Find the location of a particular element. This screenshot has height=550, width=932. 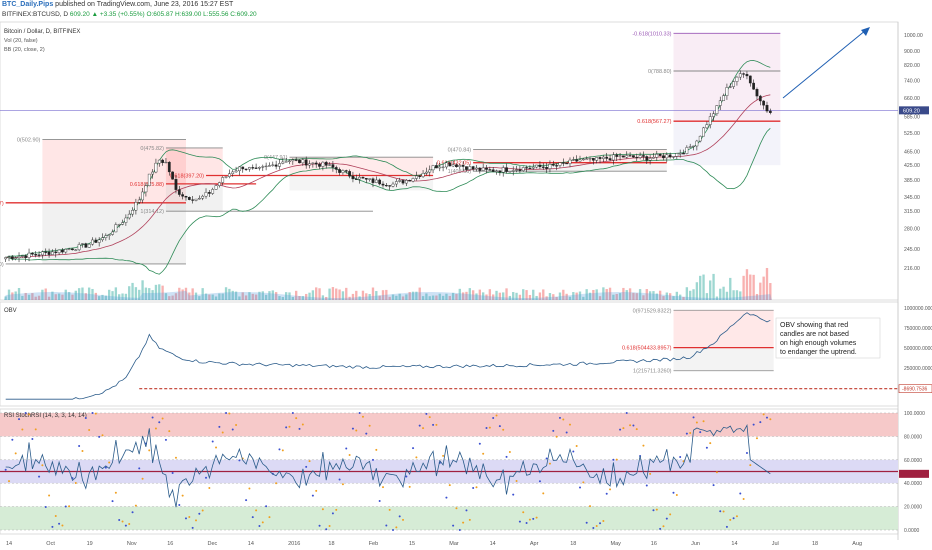

author-link: BTC_Daily.Pips is located at coordinates (28, 4).